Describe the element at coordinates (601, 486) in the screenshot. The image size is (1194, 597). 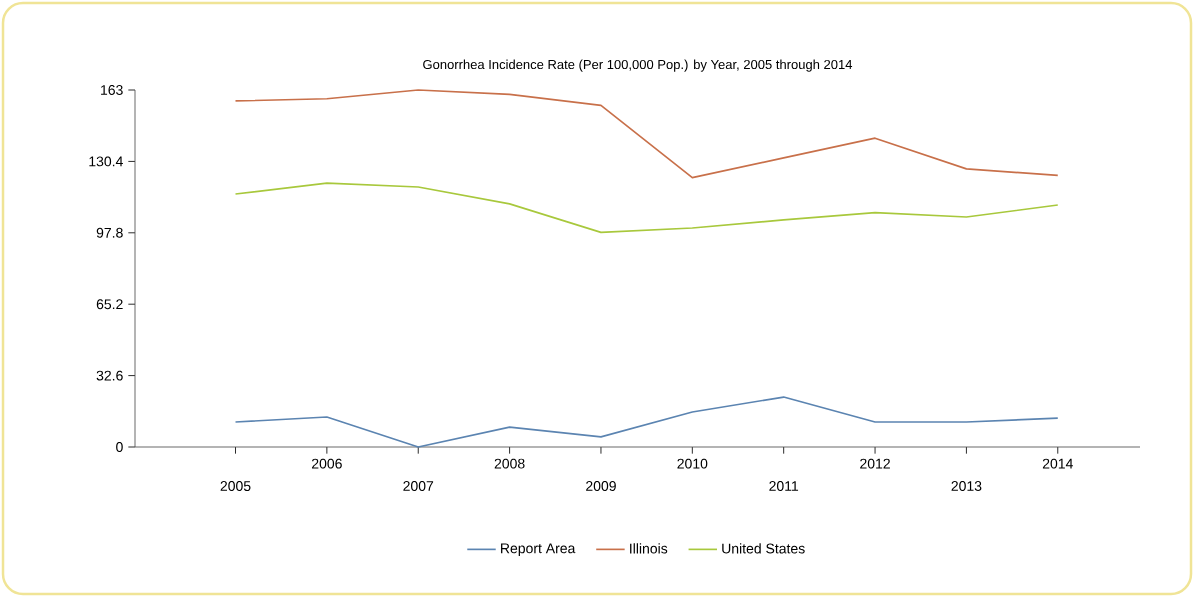
I see `x-tick-label: 2009` at that location.